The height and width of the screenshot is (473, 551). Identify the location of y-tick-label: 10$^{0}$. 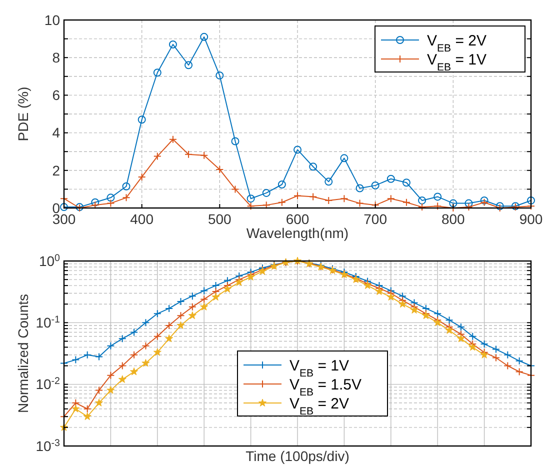
(49, 260).